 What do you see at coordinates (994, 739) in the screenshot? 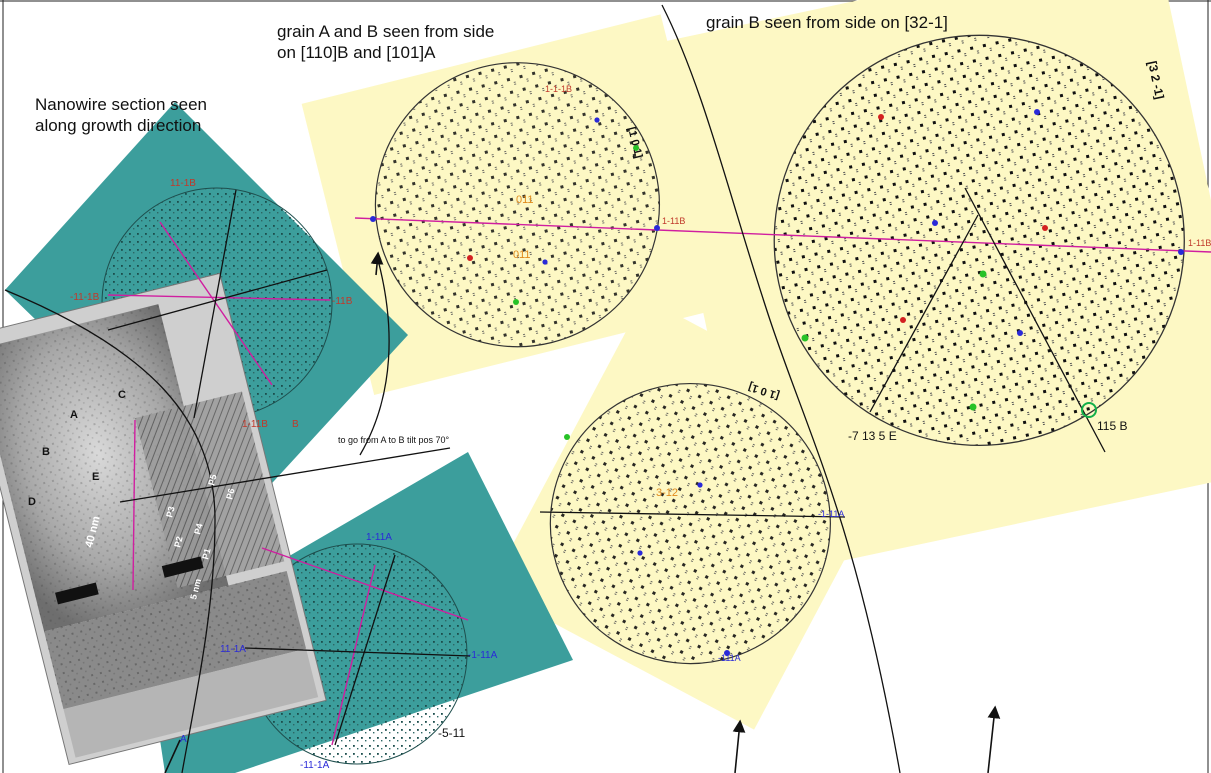
I see `arrow-up-b` at bounding box center [994, 739].